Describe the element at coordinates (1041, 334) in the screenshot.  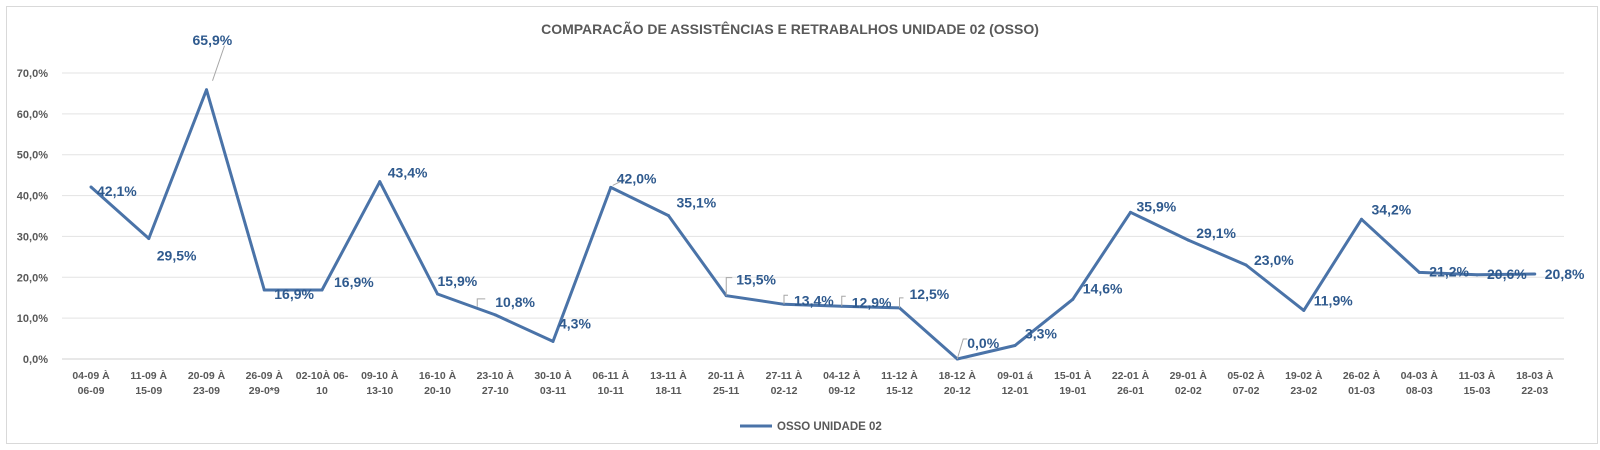
I see `data-label: 3,3%` at that location.